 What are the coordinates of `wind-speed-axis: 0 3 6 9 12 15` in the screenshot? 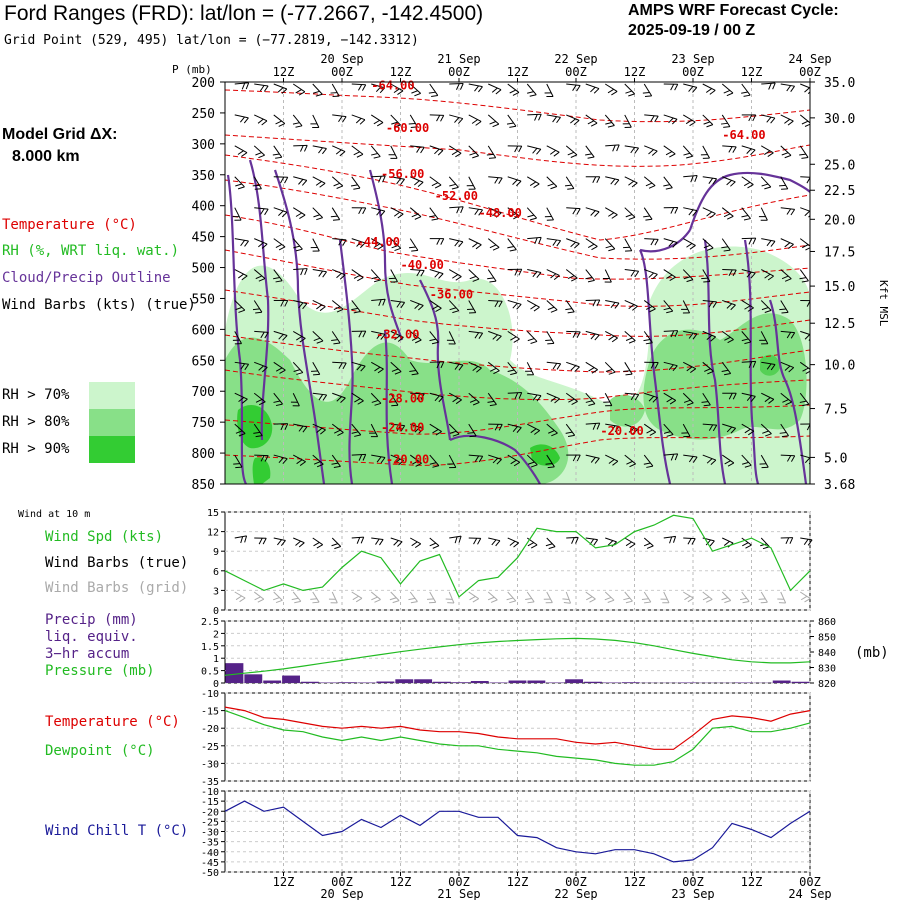 It's located at (216, 562).